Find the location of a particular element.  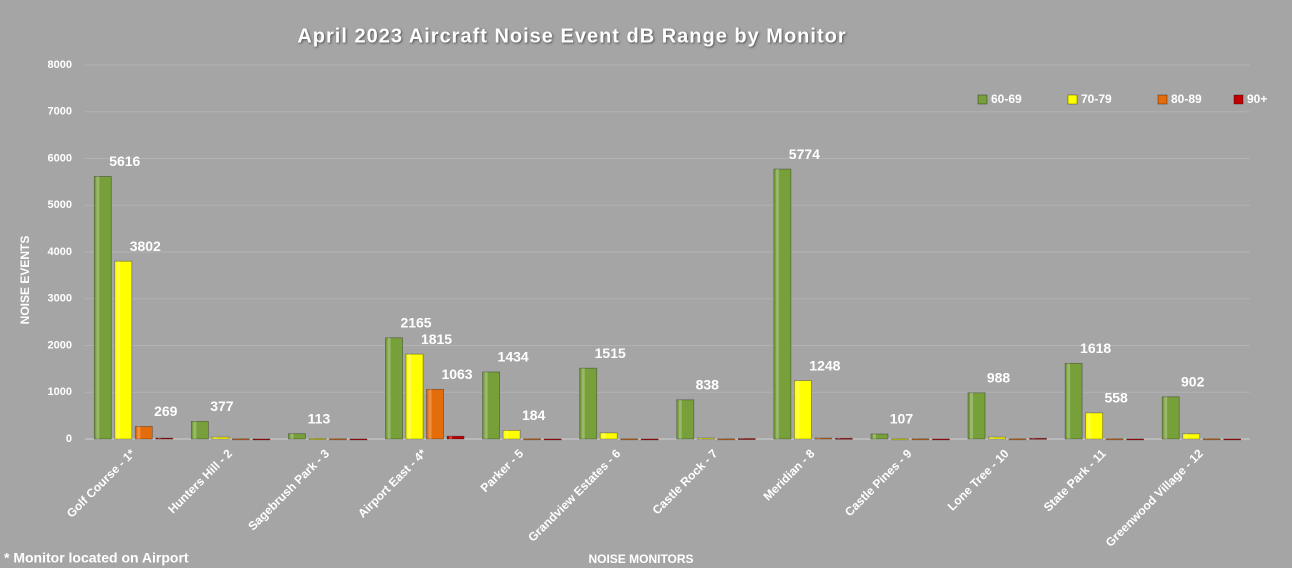

data-label: 184 is located at coordinates (534, 415).